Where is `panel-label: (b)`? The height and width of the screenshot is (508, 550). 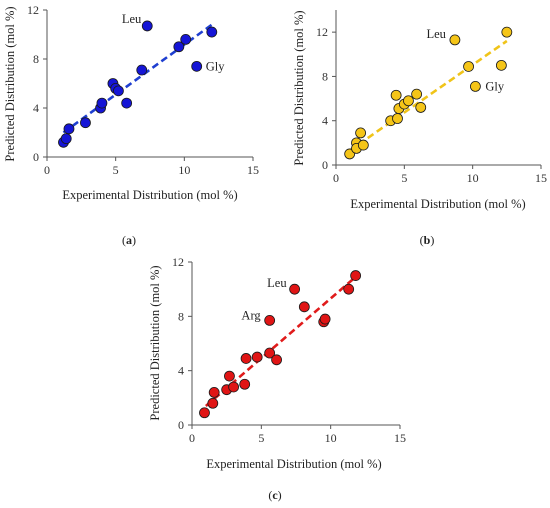
panel-label: (b) is located at coordinates (427, 240).